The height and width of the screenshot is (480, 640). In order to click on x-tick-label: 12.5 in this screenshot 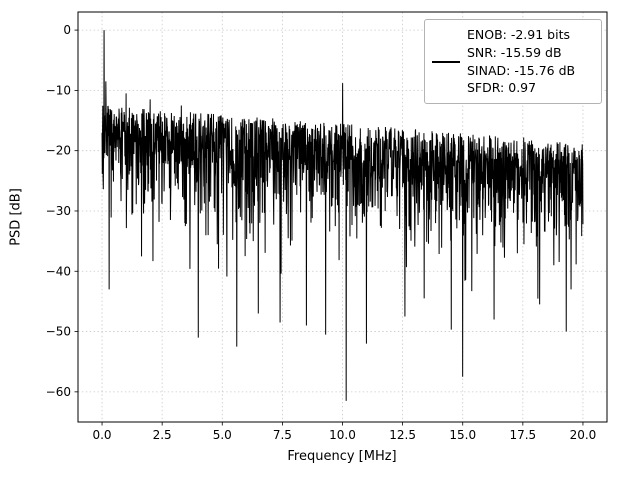, I will do `click(402, 435)`.